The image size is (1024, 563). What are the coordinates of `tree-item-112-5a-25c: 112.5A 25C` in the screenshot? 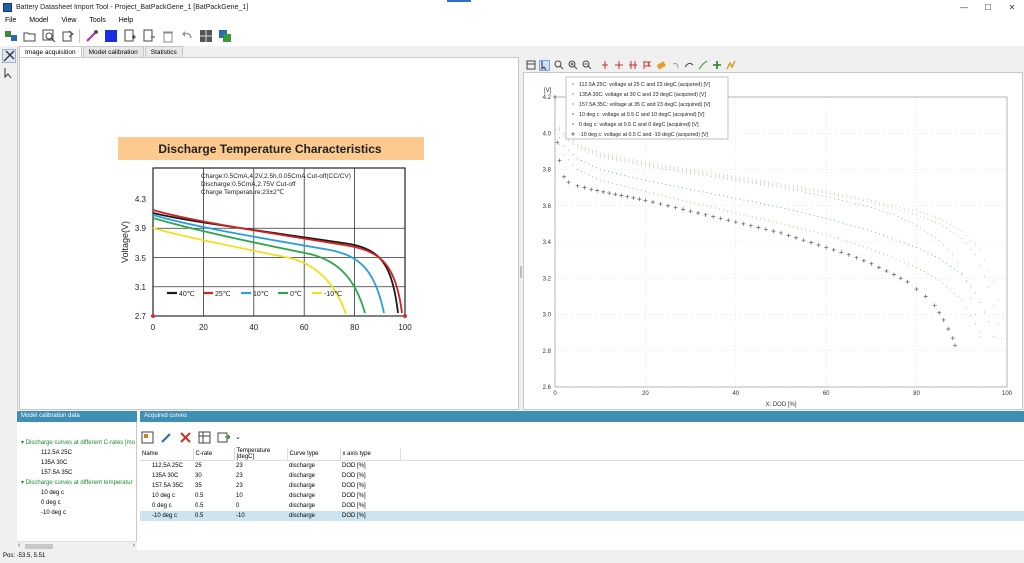 It's located at (56, 453).